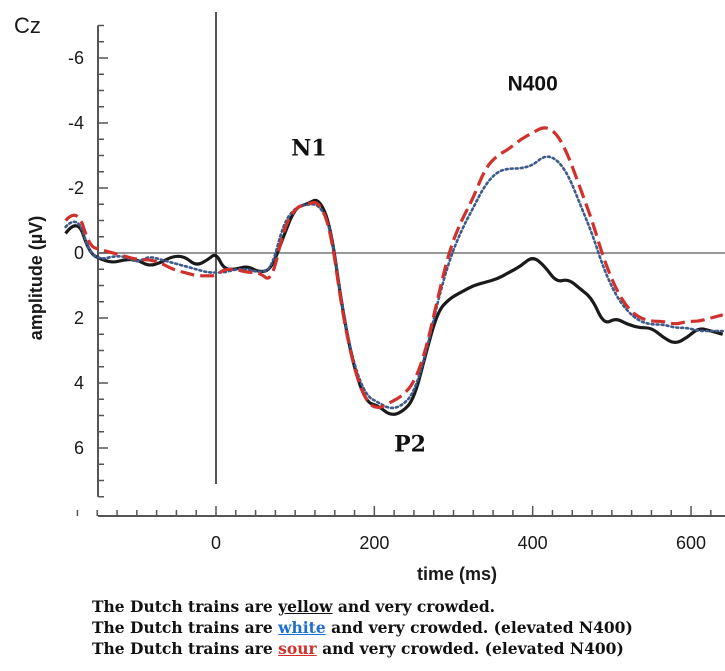  Describe the element at coordinates (27, 25) in the screenshot. I see `channel-label: Cz` at that location.